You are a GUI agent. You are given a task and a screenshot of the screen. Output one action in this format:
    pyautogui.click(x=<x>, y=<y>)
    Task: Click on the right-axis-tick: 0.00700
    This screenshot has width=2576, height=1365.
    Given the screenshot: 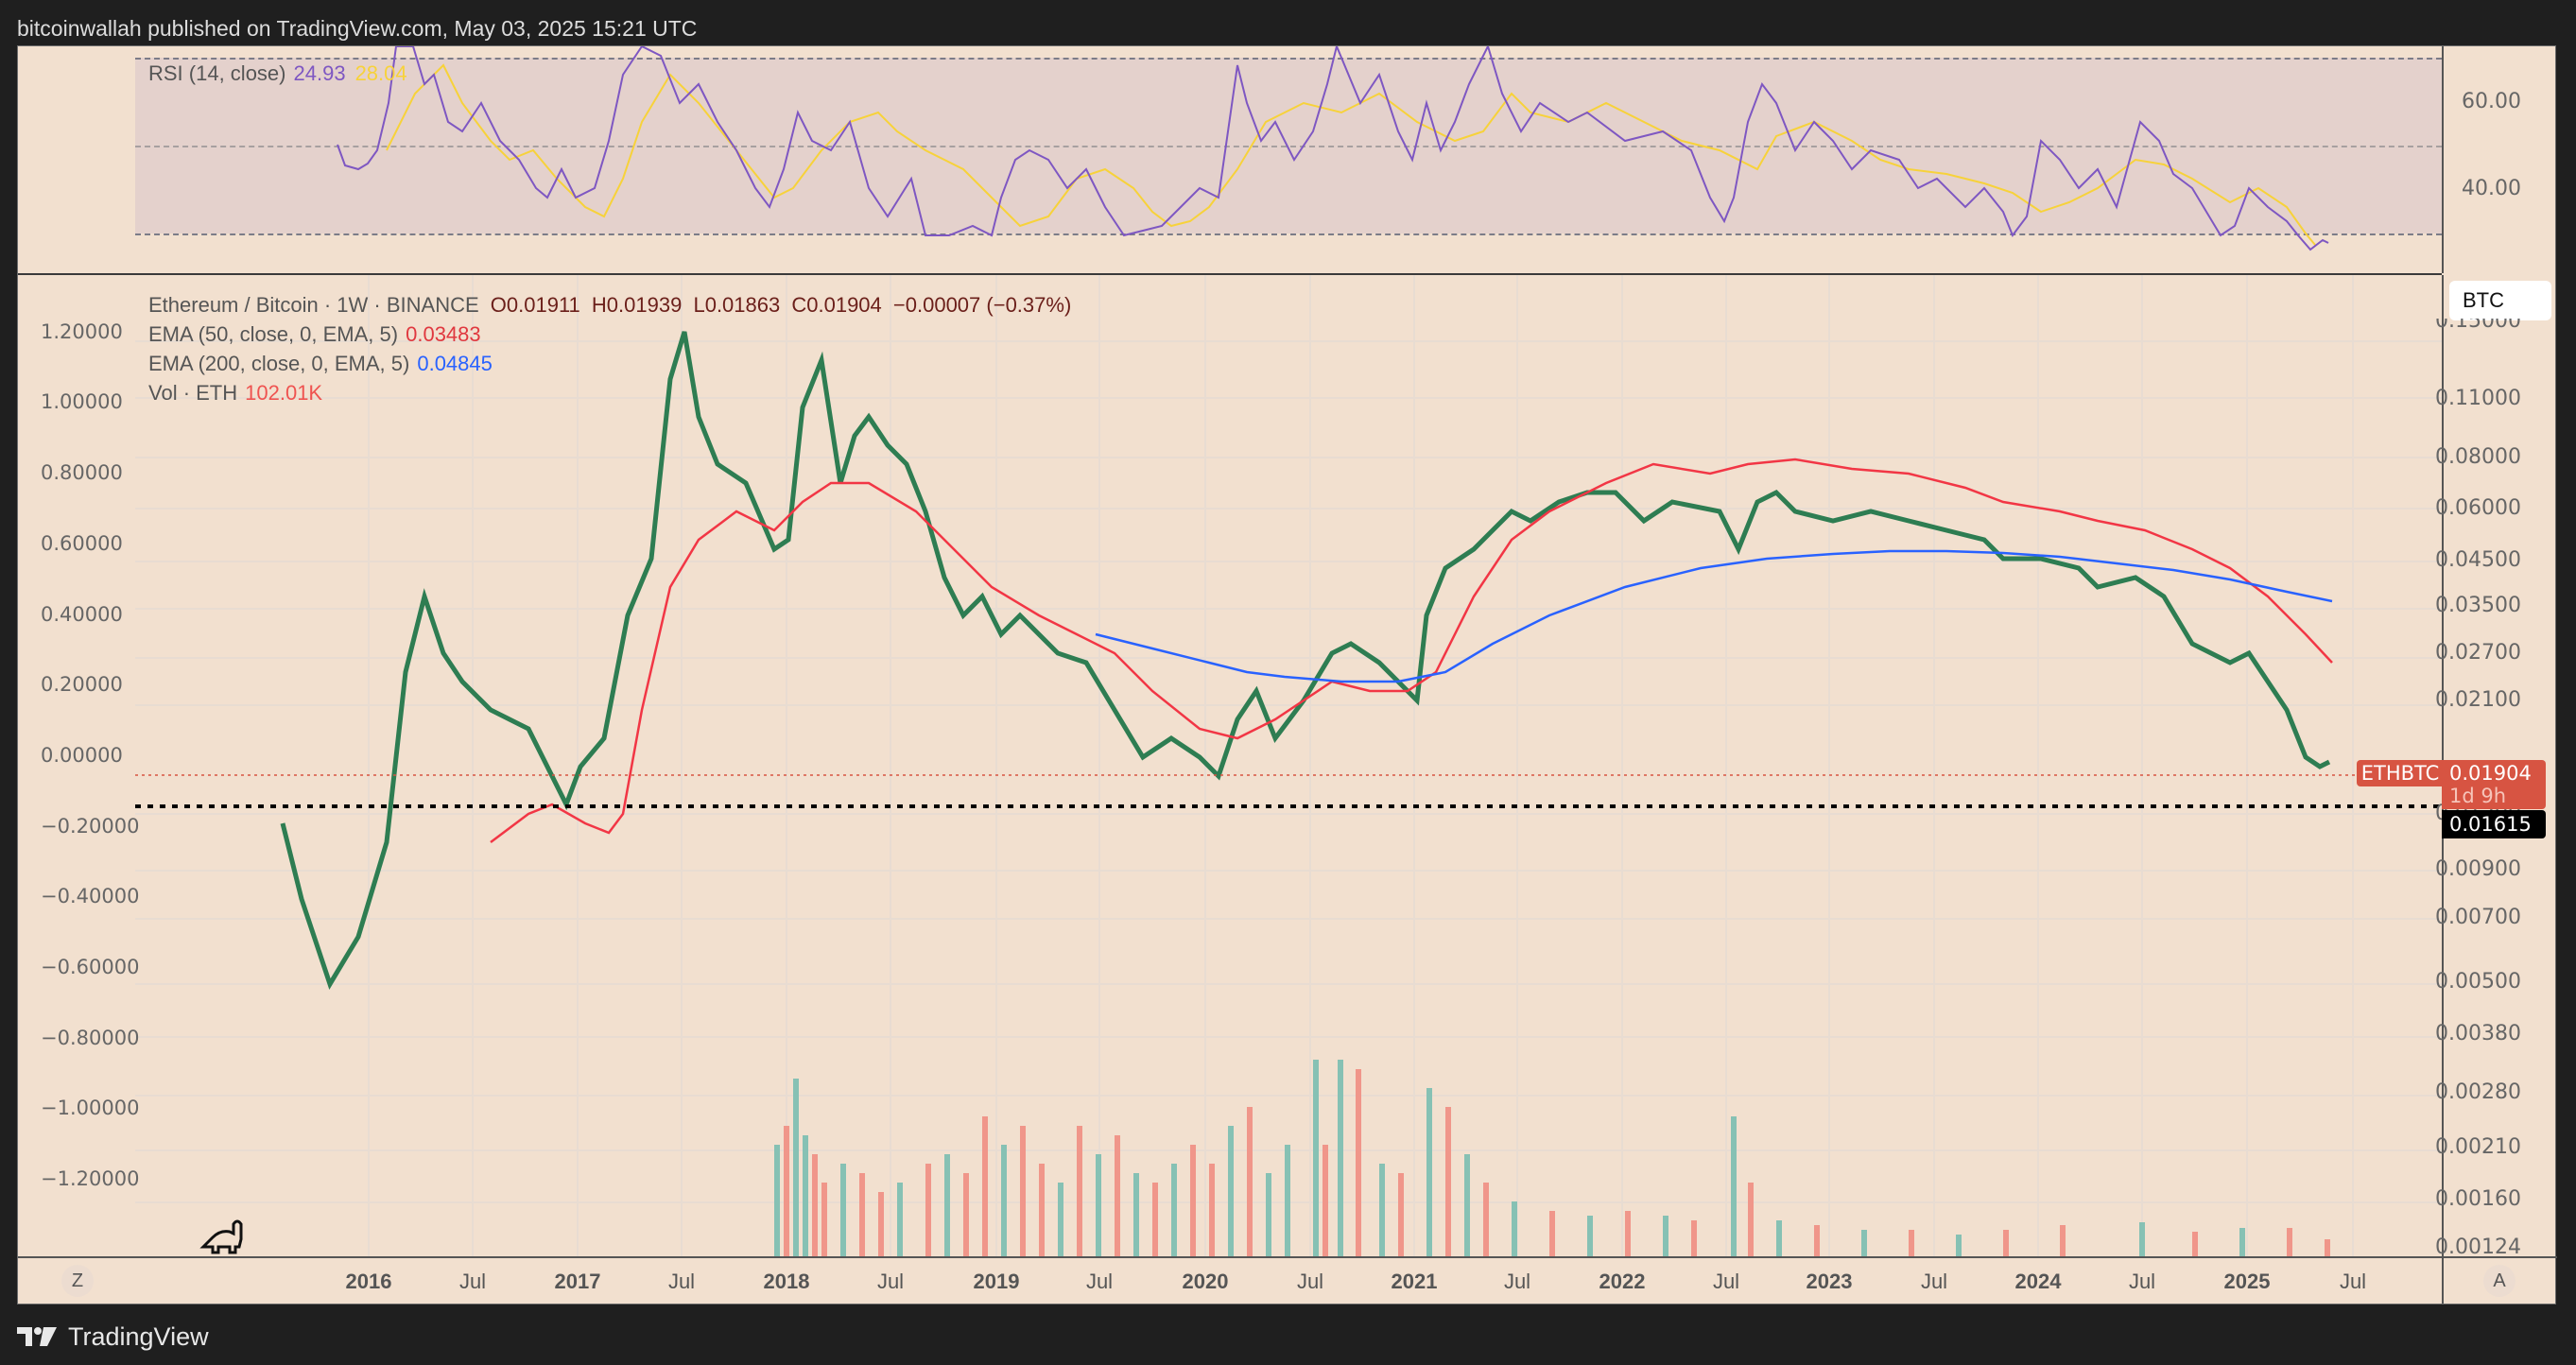 What is the action you would take?
    pyautogui.click(x=2478, y=917)
    